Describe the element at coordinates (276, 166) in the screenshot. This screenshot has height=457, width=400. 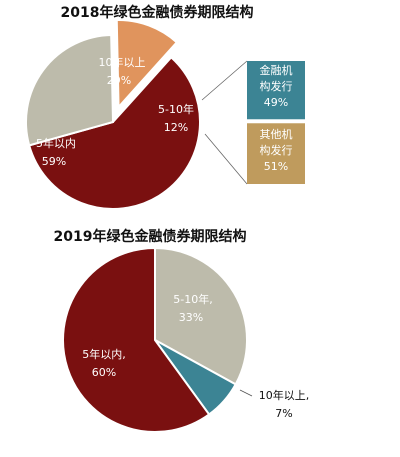
I see `chart1-breakdown-other-value: 51%` at that location.